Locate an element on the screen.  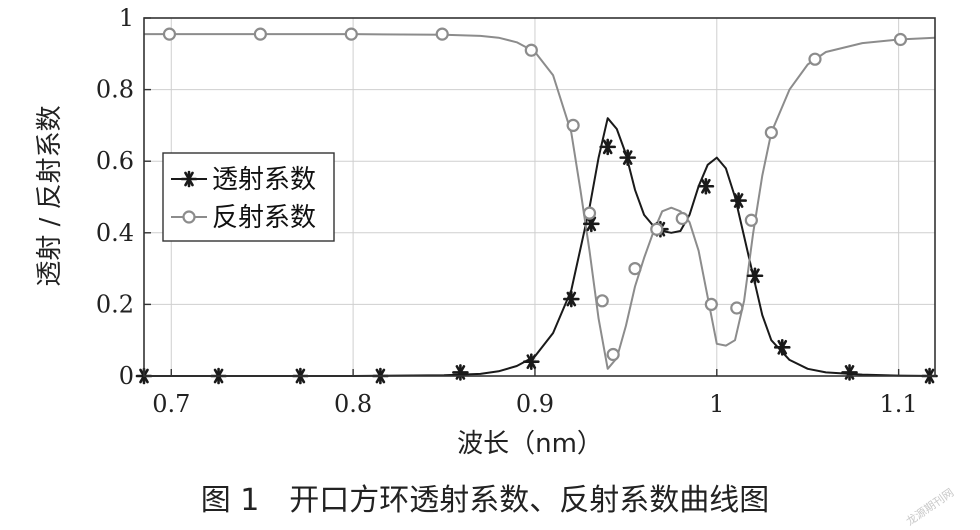
legend-item-transmission: 透射系数 is located at coordinates (243, 180).